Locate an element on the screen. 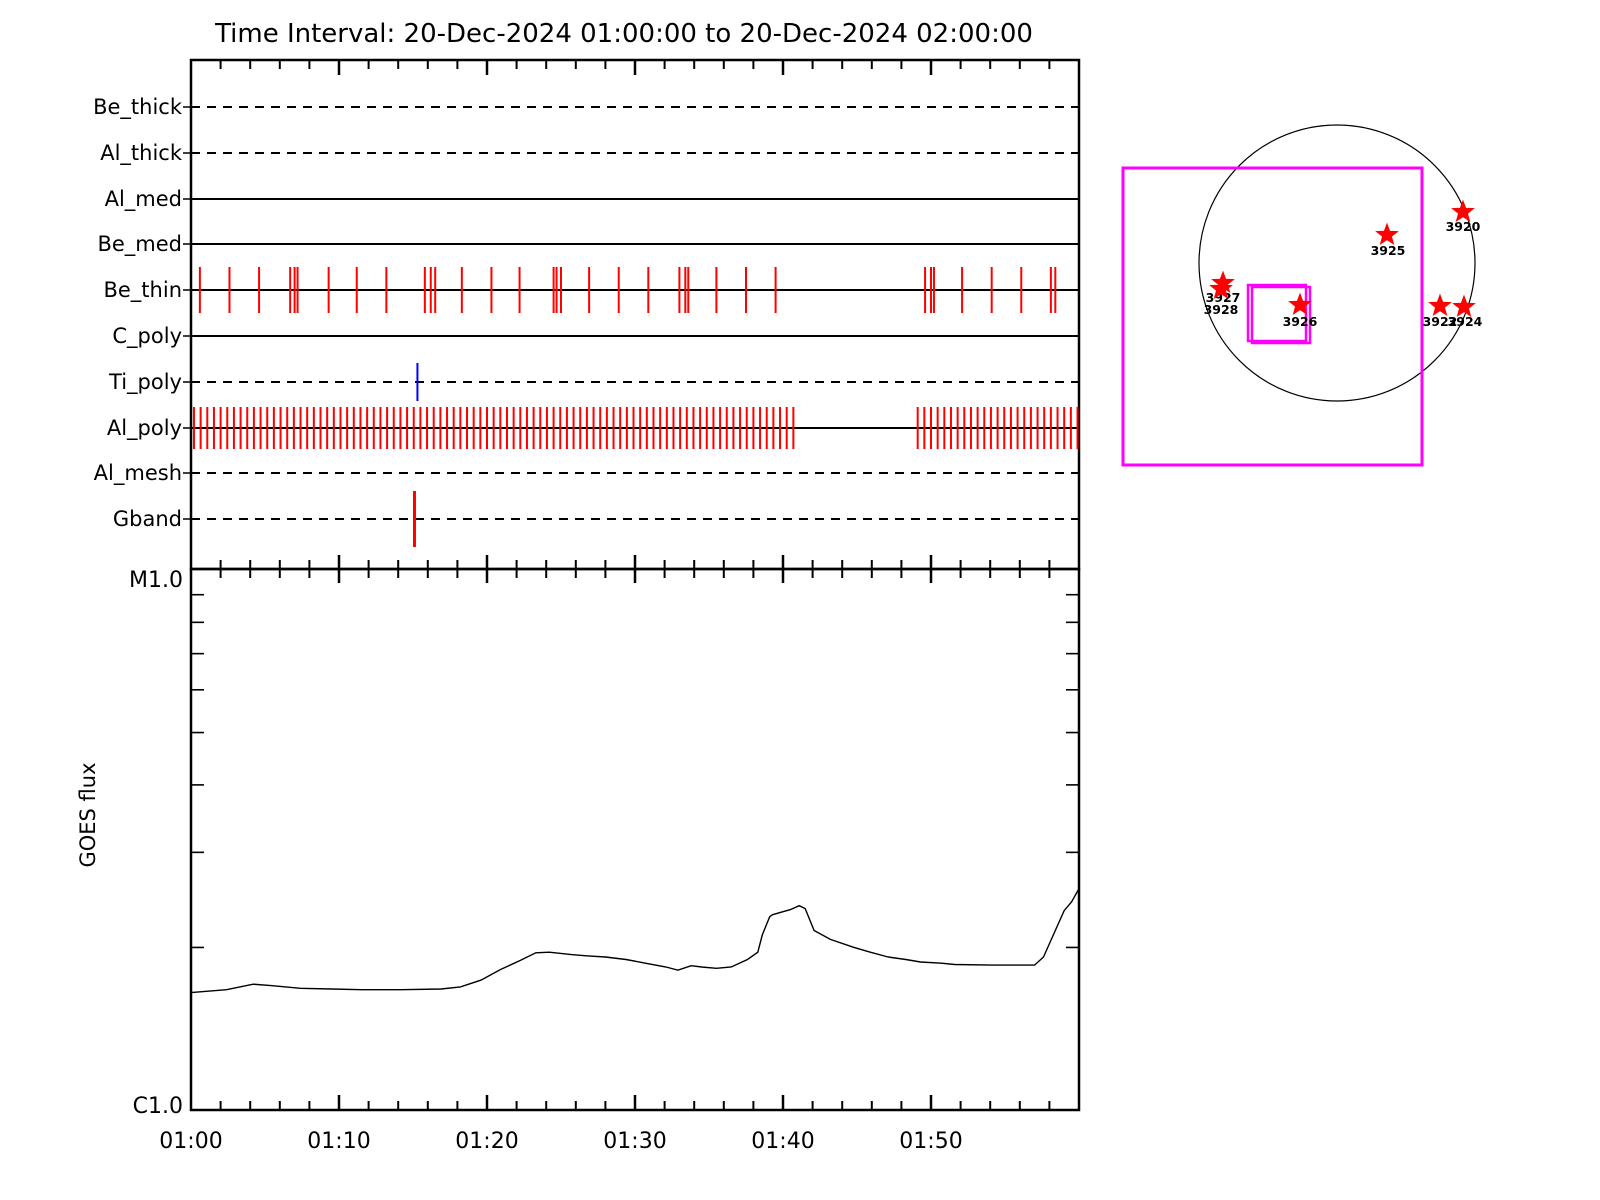  row-label-ti-poly: Ti_poly is located at coordinates (145, 382).